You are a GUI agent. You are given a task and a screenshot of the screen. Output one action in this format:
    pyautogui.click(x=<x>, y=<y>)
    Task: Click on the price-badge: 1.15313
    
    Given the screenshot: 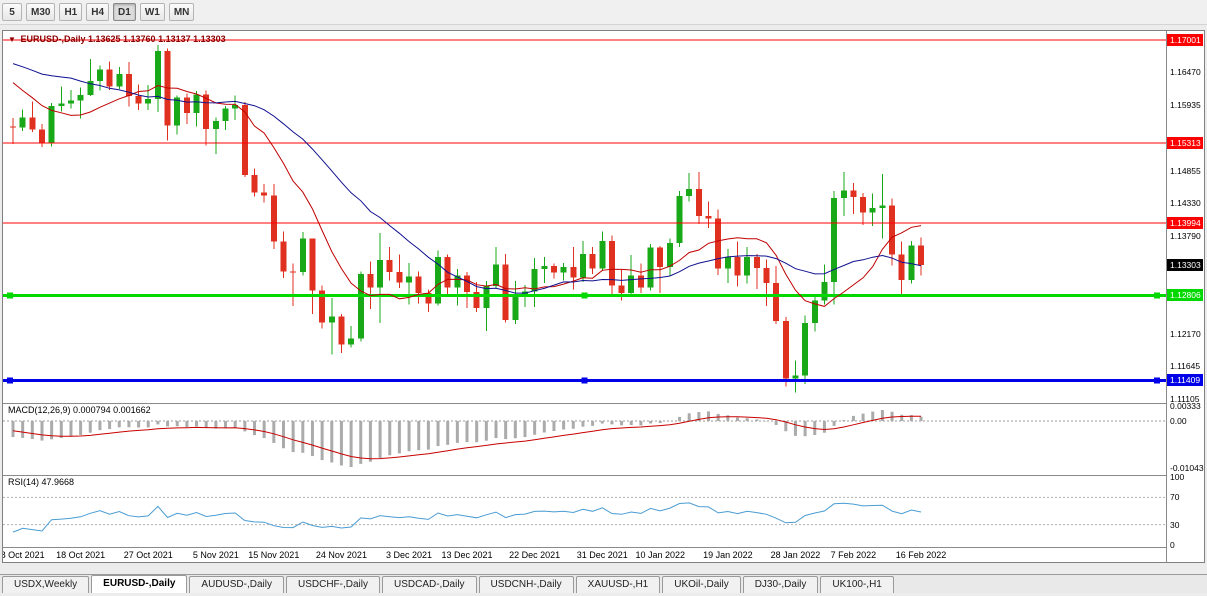 What is the action you would take?
    pyautogui.click(x=1185, y=142)
    